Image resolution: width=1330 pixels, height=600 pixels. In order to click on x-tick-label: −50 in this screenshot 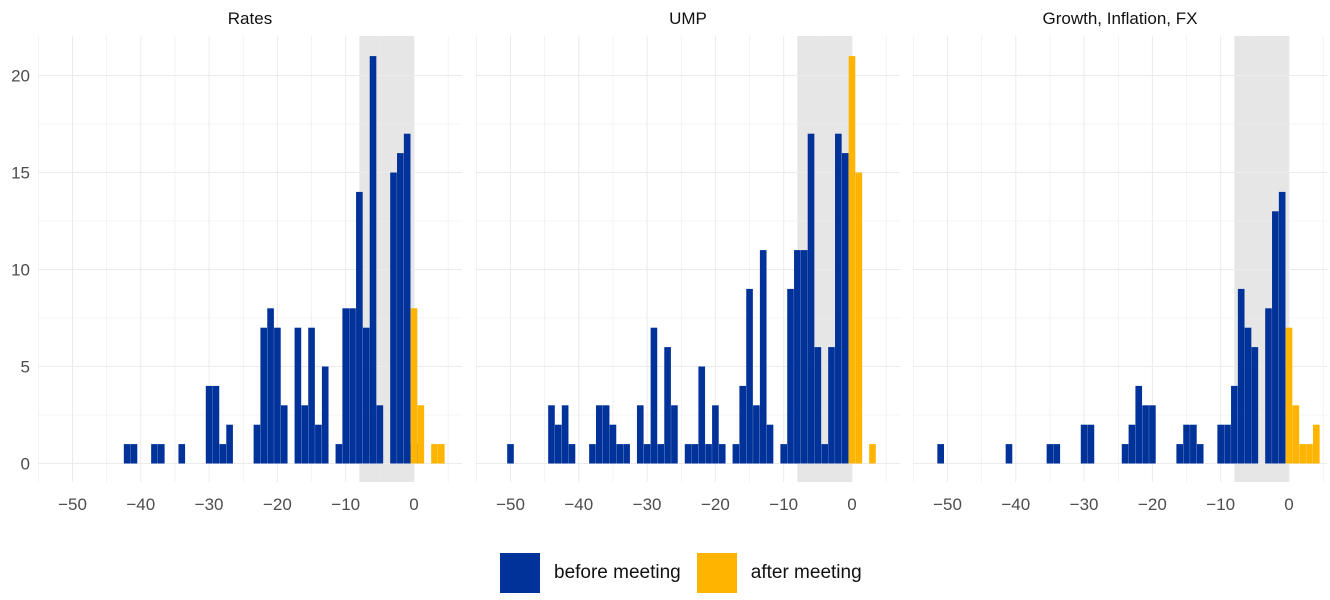, I will do `click(72, 504)`.